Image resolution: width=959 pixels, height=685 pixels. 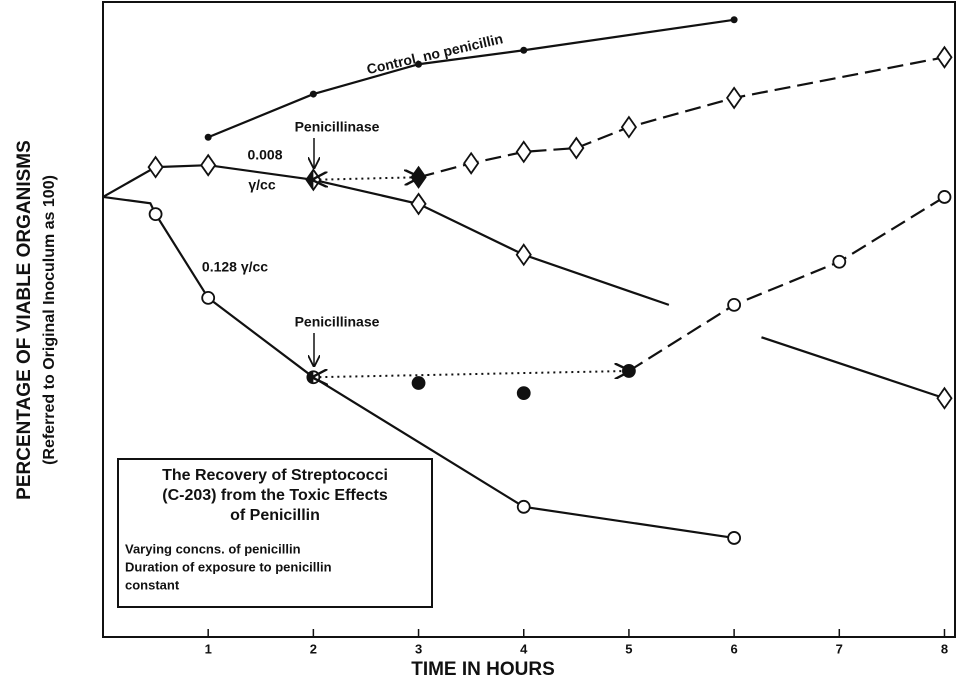 What do you see at coordinates (235, 267) in the screenshot?
I see `annotation: 0.128 γ/cc` at bounding box center [235, 267].